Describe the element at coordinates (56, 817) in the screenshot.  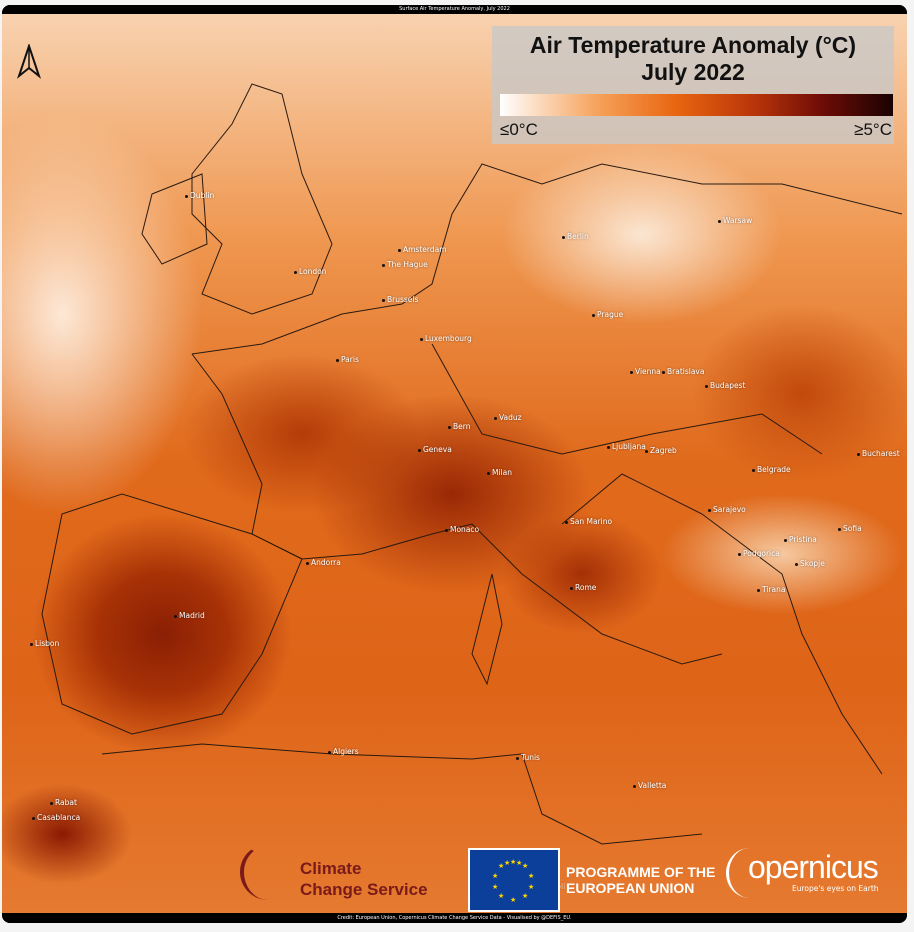
I see `city-label: Casablanca` at that location.